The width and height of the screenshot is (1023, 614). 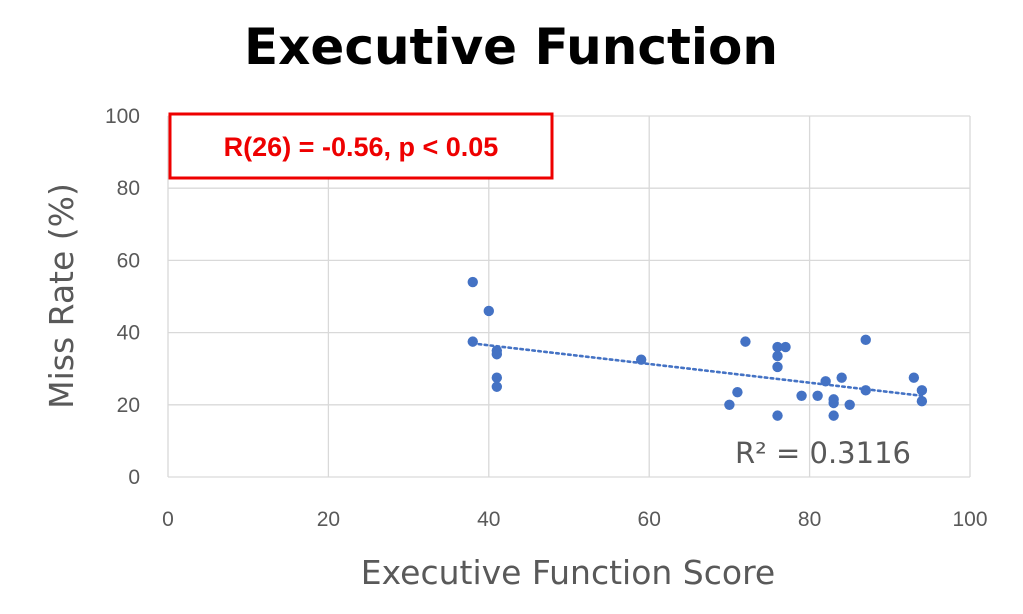 What do you see at coordinates (649, 519) in the screenshot?
I see `x-tick-label: 60` at bounding box center [649, 519].